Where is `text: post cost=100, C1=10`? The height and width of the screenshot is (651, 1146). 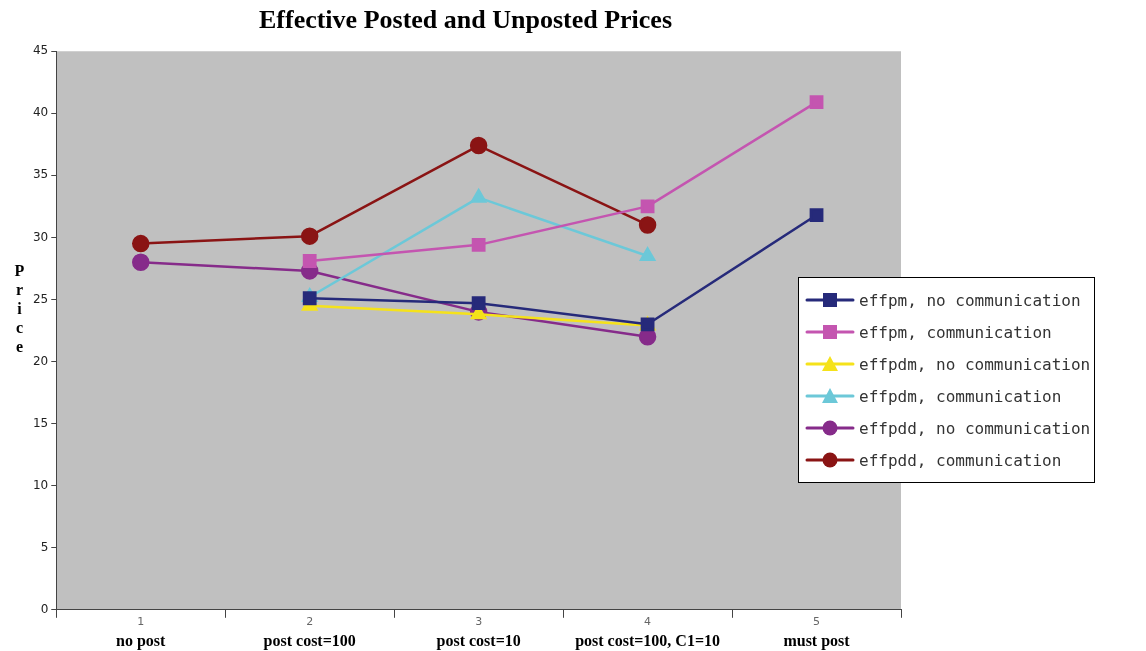 text: post cost=100, C1=10 is located at coordinates (648, 640).